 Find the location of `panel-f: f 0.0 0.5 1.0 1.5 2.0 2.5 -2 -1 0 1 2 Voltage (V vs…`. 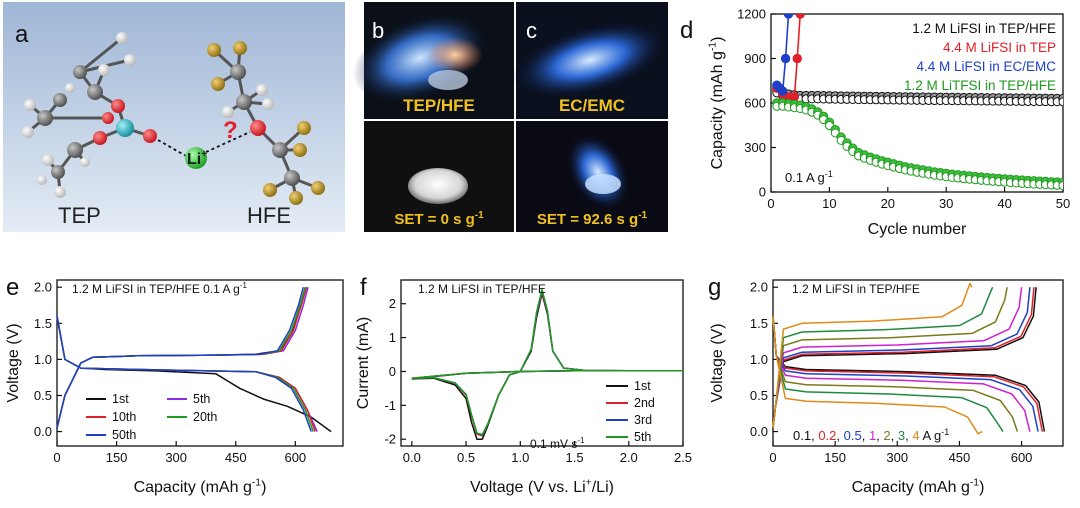

panel-f: f 0.0 0.5 1.0 1.5 2.0 2.5 -2 -1 0 1 2 Voltage (V vs… is located at coordinates (523, 385).